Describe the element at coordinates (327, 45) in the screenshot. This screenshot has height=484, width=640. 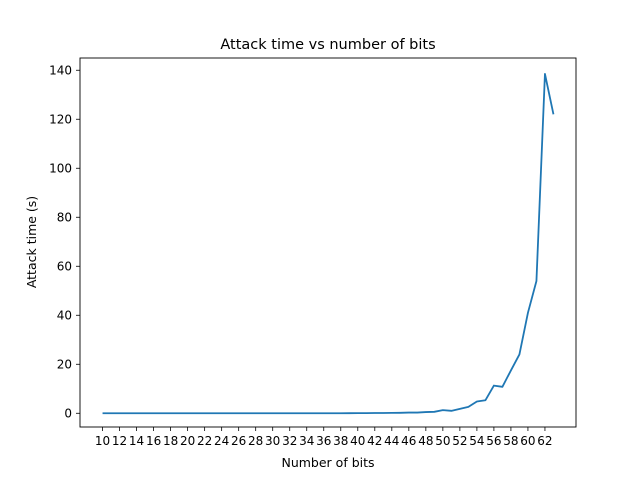
I see `chart-title: Attack time vs number of bits` at that location.